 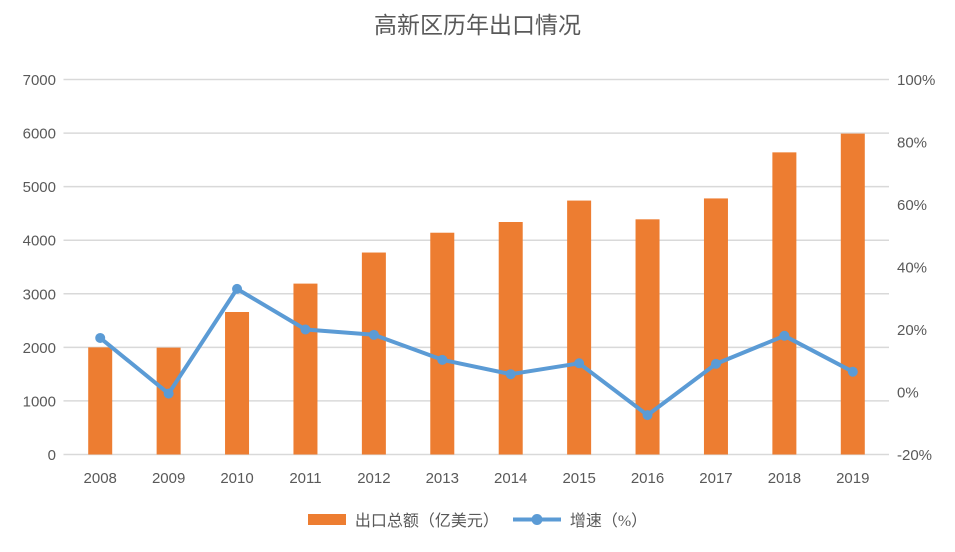 What do you see at coordinates (305, 329) in the screenshot?
I see `growth-point-2011` at bounding box center [305, 329].